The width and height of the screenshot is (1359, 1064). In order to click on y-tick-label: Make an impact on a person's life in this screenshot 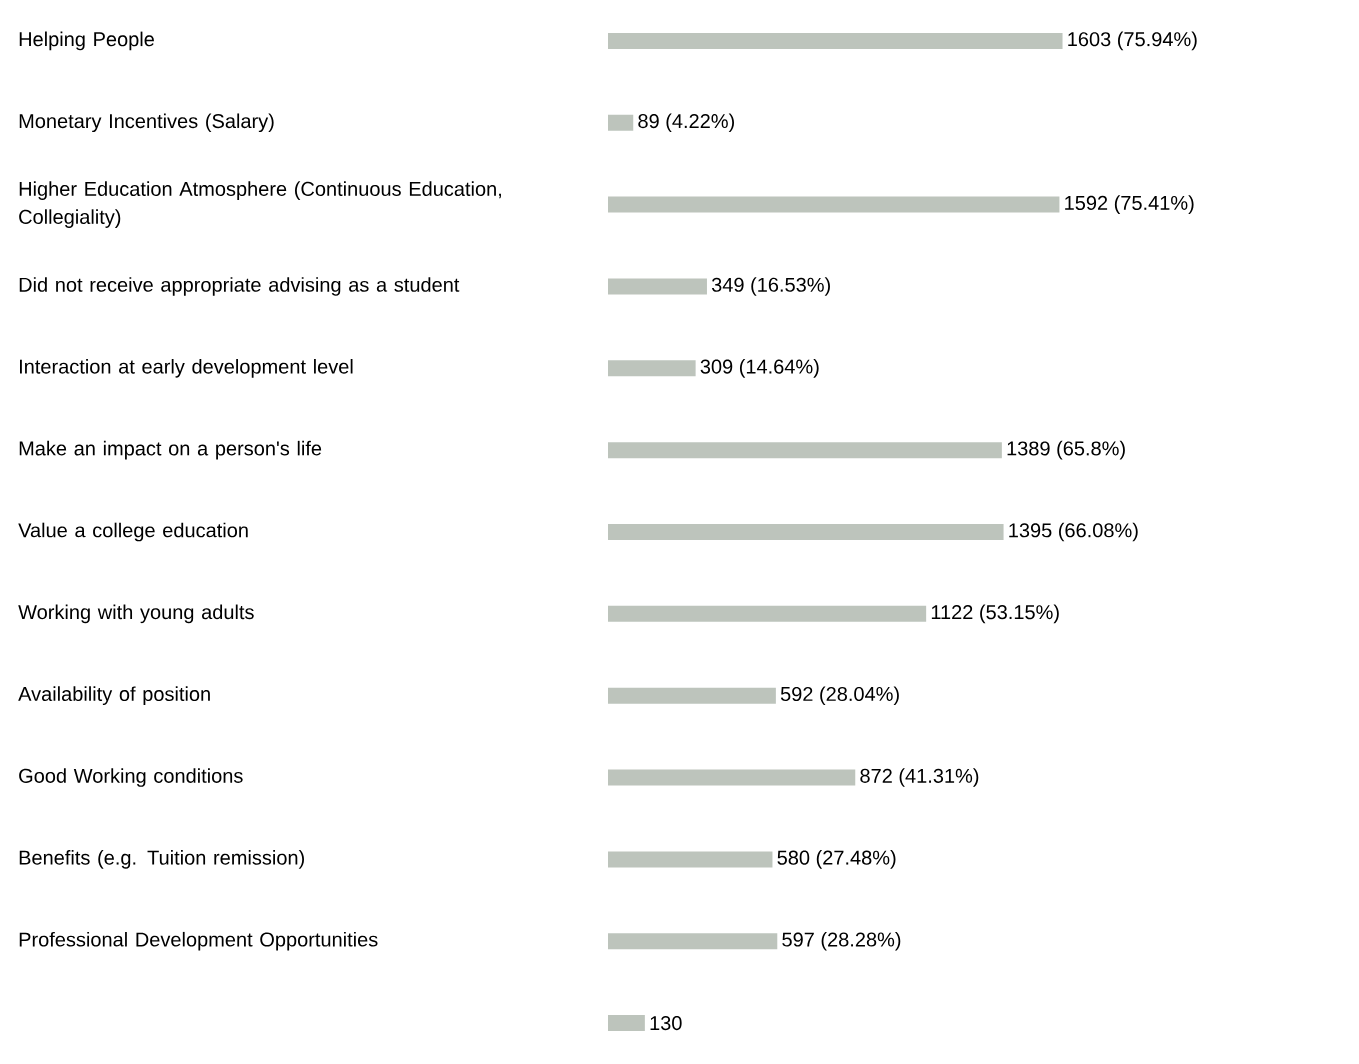, I will do `click(170, 450)`.